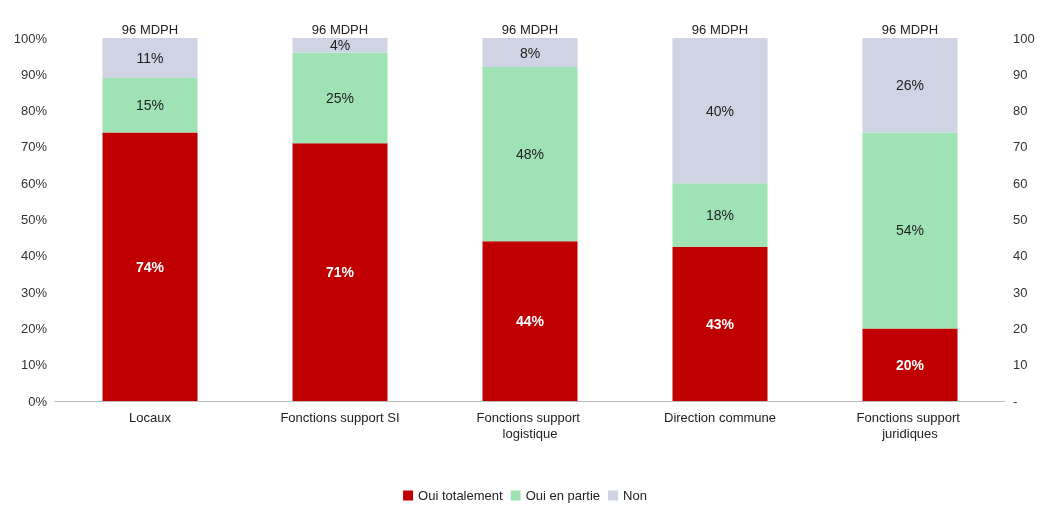 Image resolution: width=1050 pixels, height=509 pixels. I want to click on data-label: 11%, so click(150, 57).